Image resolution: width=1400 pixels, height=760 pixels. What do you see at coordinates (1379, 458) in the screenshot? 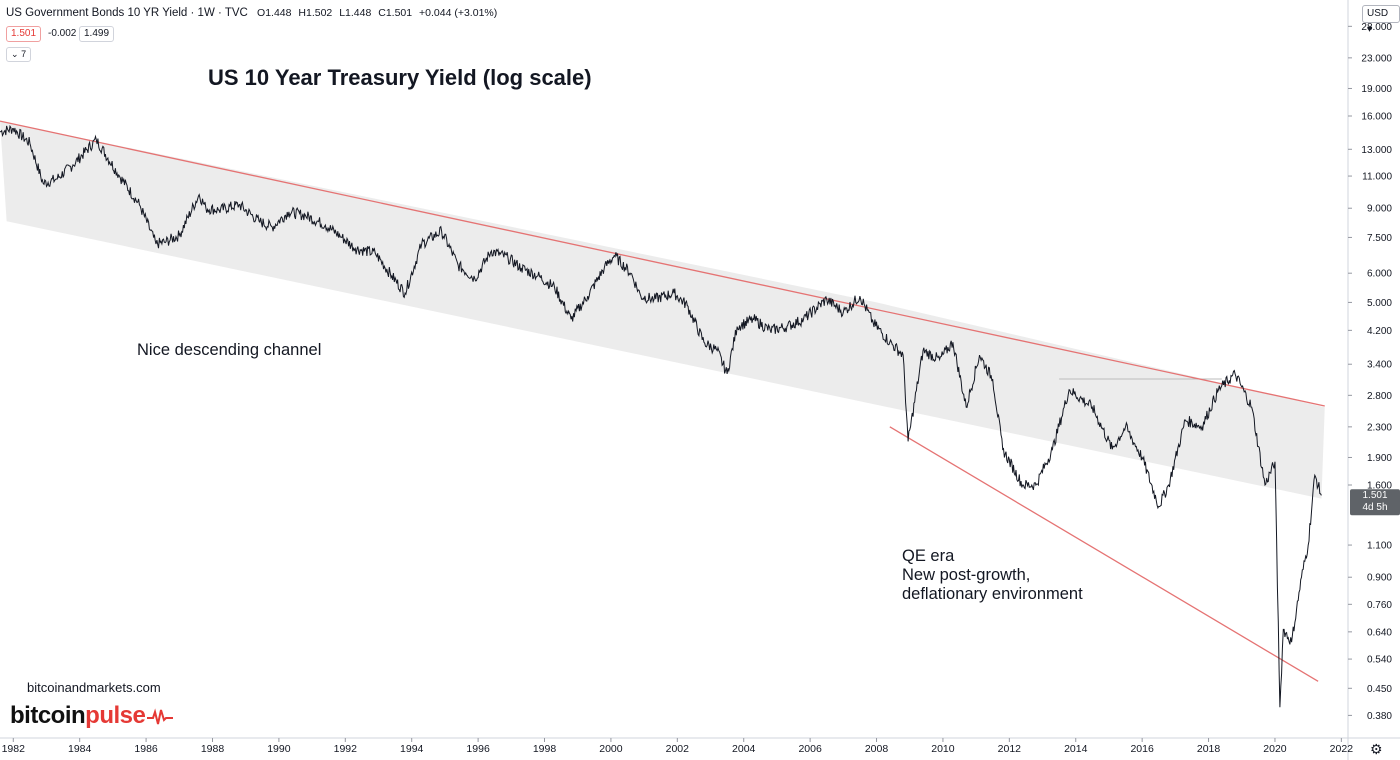
I see `y-tick-label: 1.900` at bounding box center [1379, 458].